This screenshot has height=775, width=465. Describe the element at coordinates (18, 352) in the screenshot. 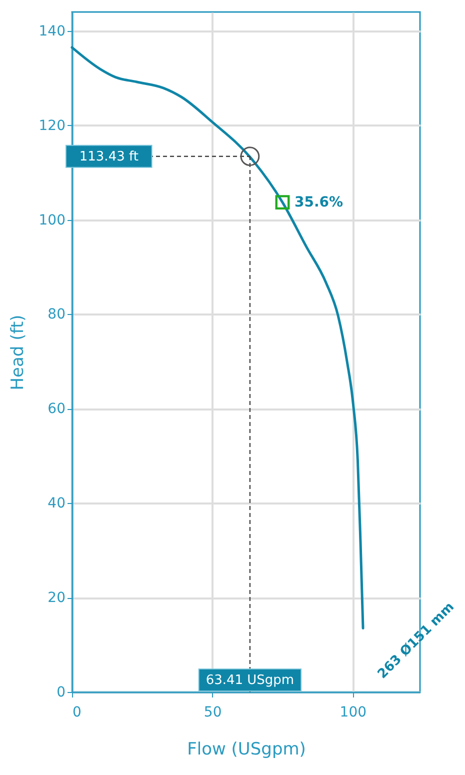

I see `y-axis-title: Head (ft)` at that location.